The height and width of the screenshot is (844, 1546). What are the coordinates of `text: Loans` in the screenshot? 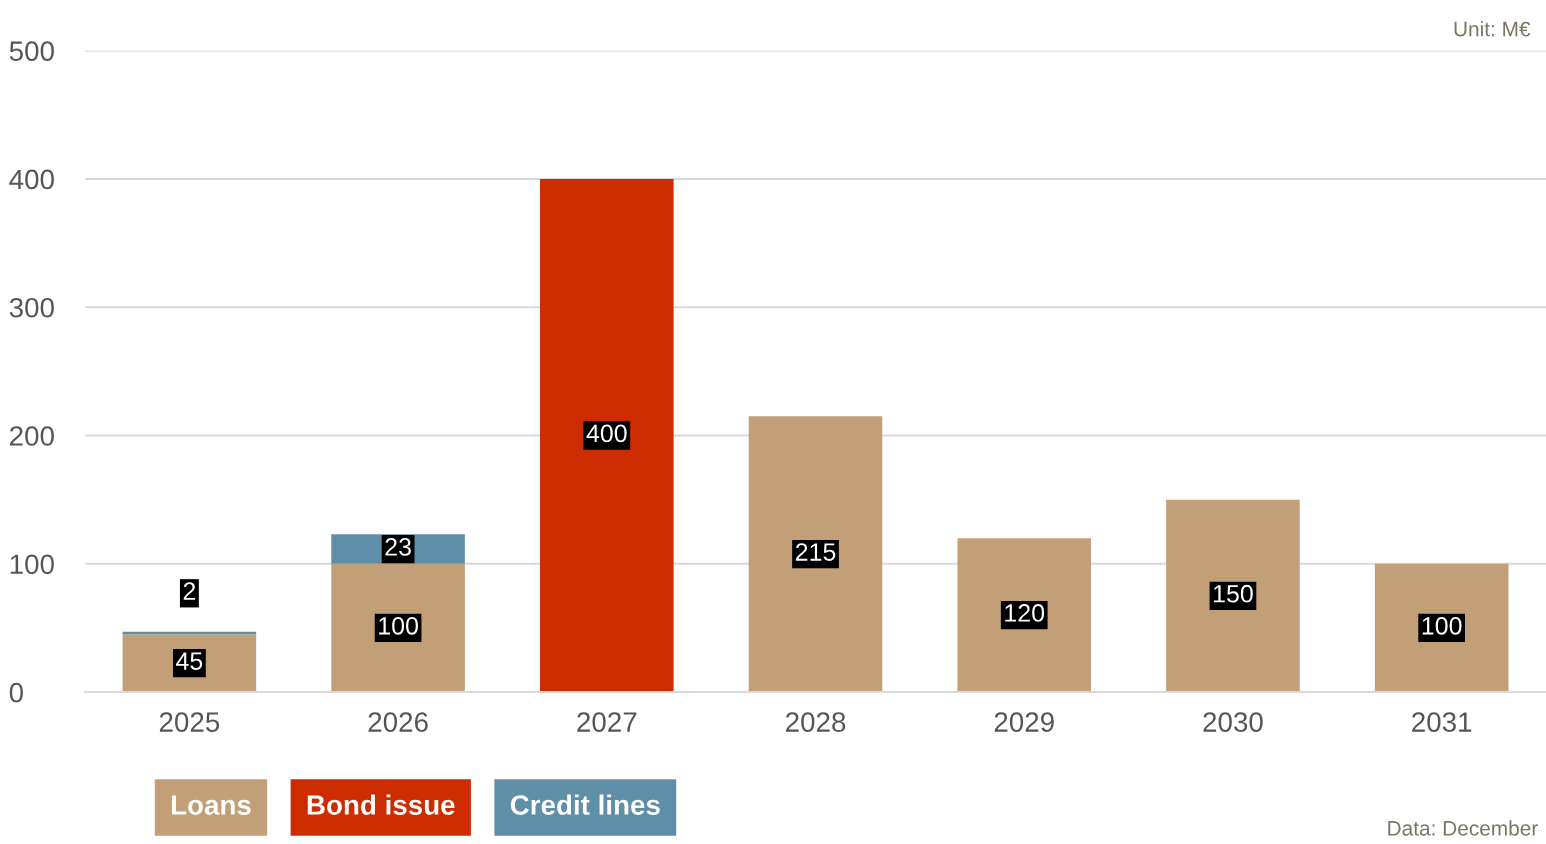 It's located at (211, 805).